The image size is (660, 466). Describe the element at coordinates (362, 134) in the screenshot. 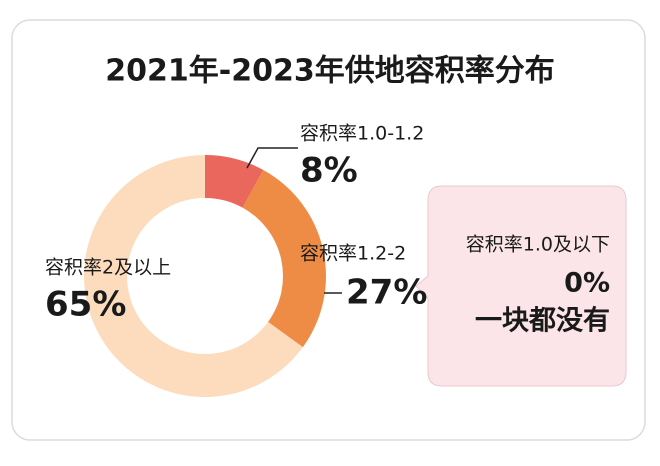

I see `slice-label: 容积率1.0-1.2` at that location.